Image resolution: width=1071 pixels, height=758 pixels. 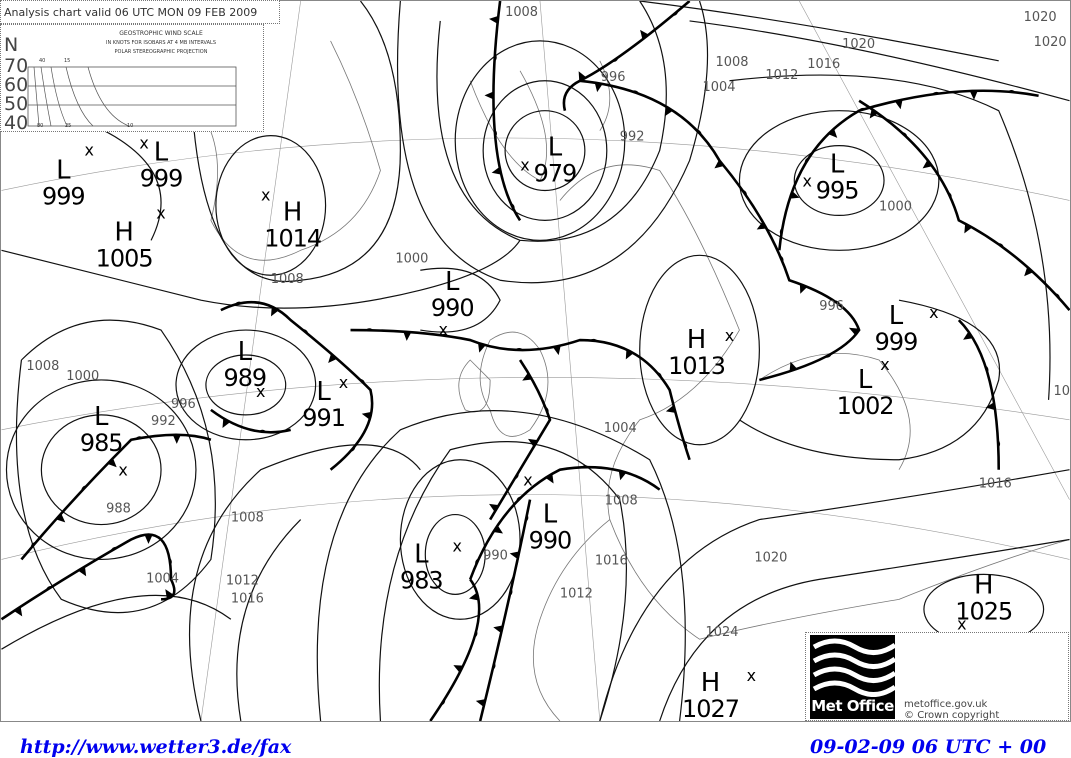 I want to click on scale-graph, so click(x=132, y=96).